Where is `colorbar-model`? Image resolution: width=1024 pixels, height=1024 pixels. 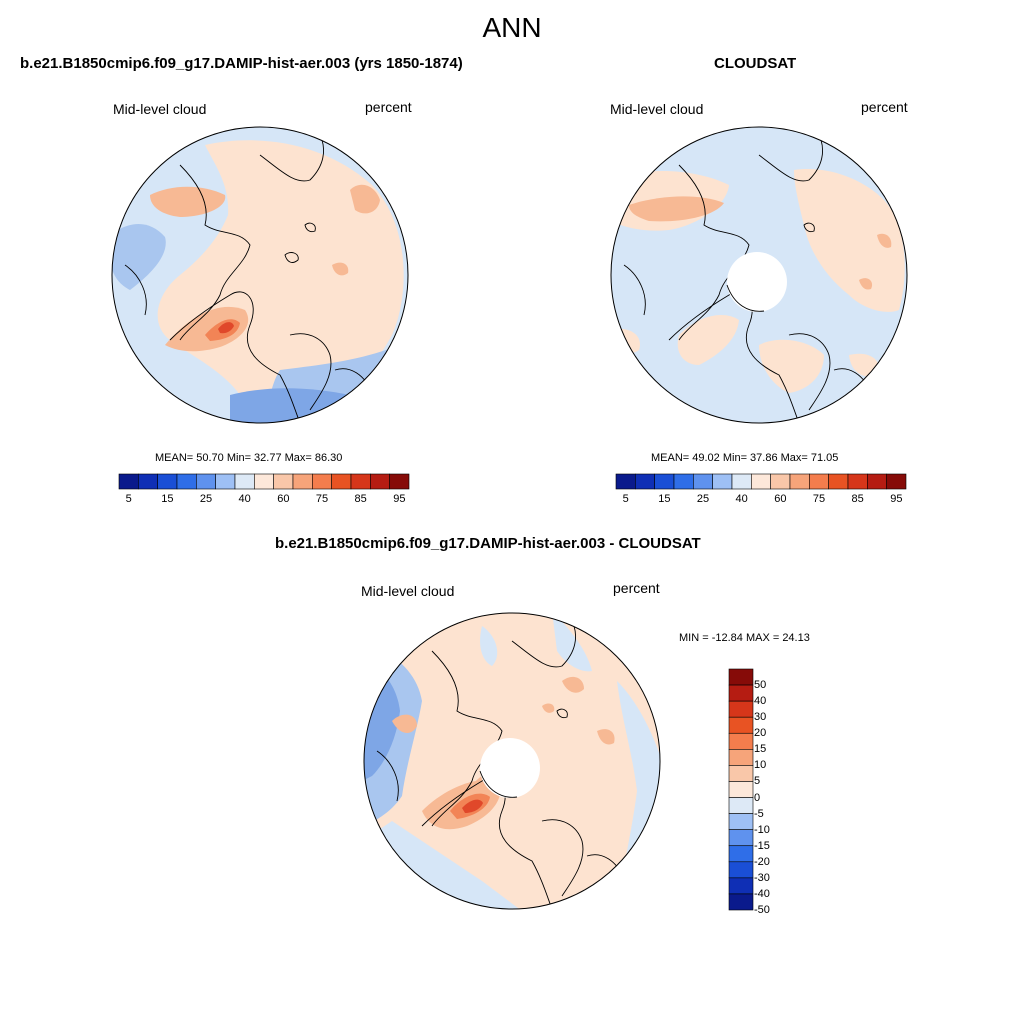
colorbar-model is located at coordinates (264, 481).